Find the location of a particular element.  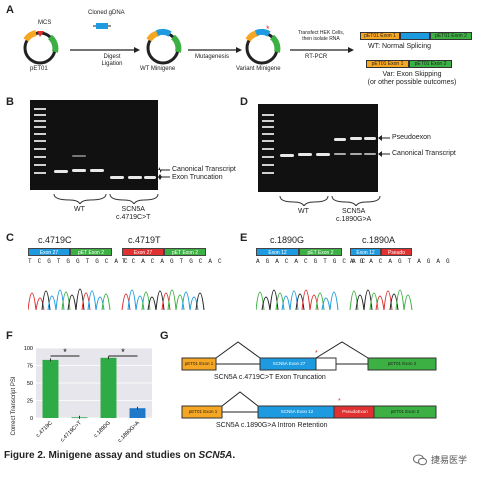

wt-outcome-bar: pET01 Exon 1 pET01 Exon 2 is located at coordinates (416, 36).